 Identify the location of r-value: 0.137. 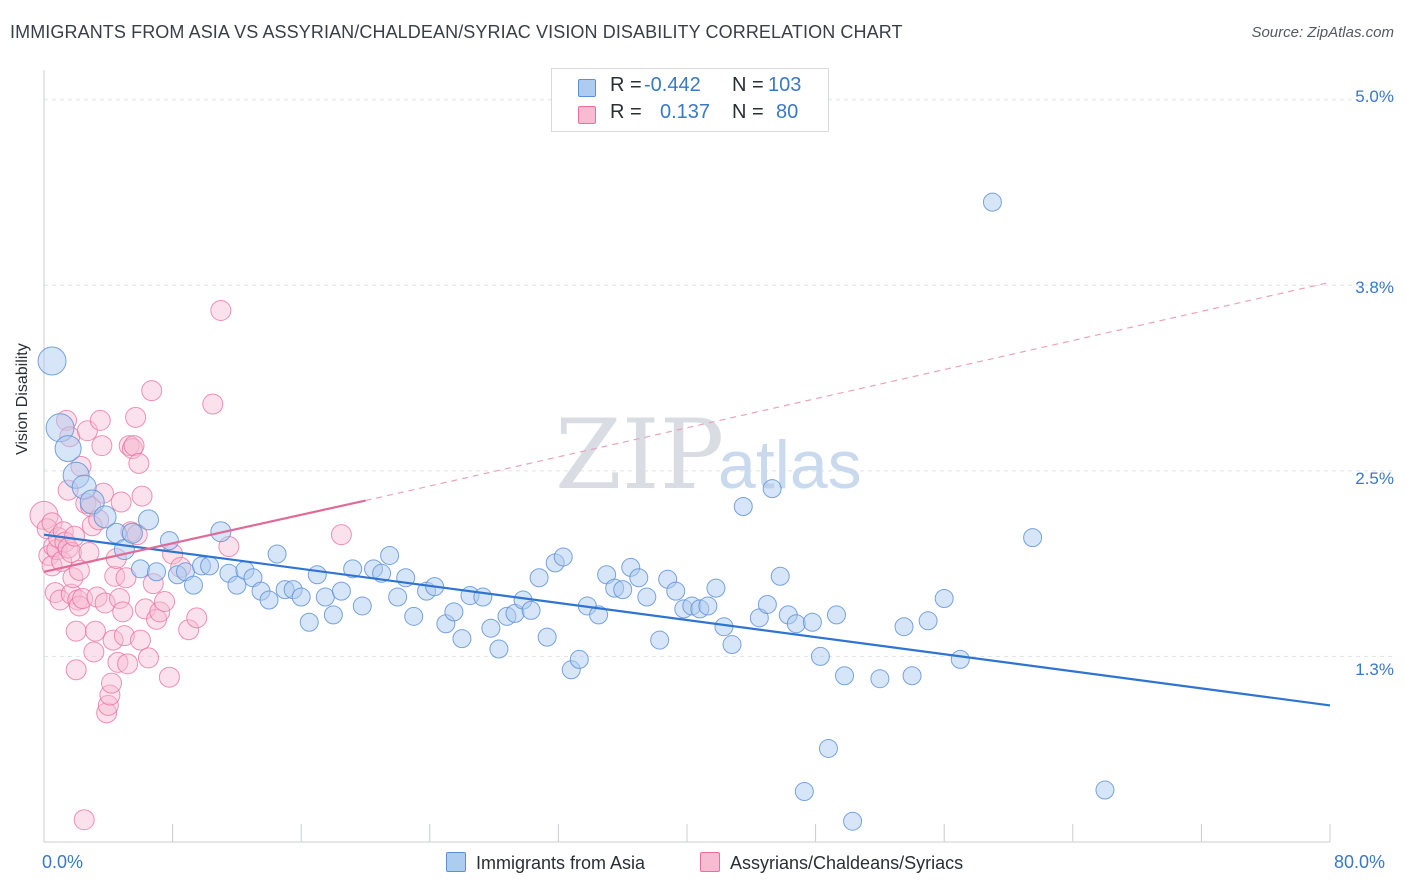
(685, 112).